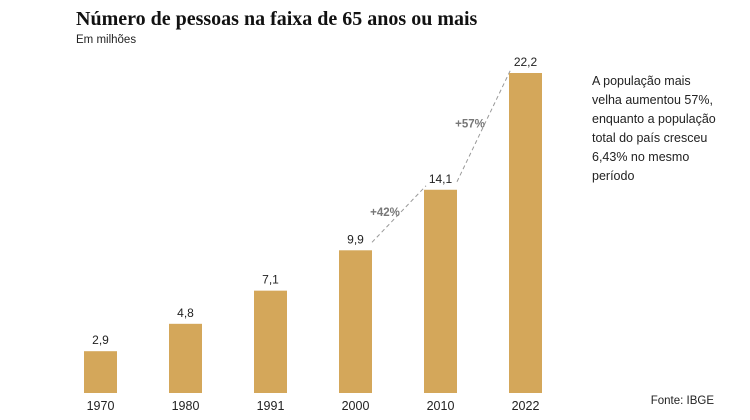 This screenshot has width=750, height=420. What do you see at coordinates (526, 406) in the screenshot?
I see `x-tick-label: 2022` at bounding box center [526, 406].